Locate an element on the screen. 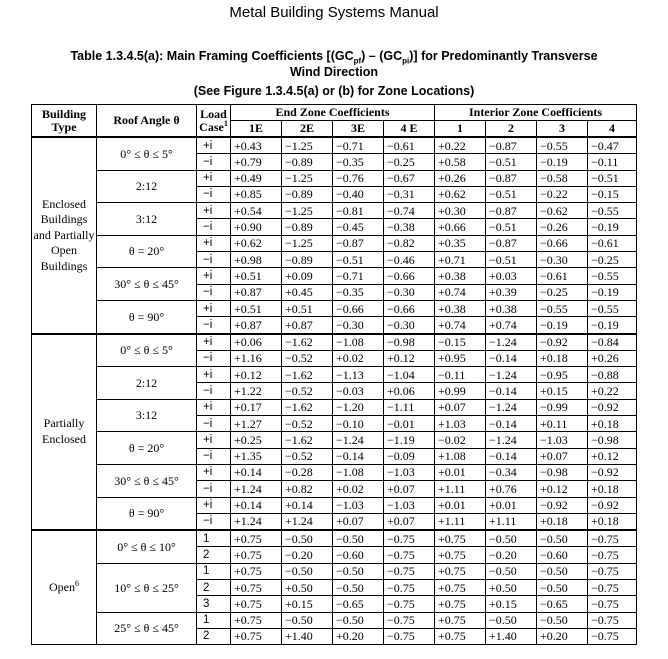 This screenshot has width=668, height=659. end-zone-value: −0.40 is located at coordinates (358, 194).